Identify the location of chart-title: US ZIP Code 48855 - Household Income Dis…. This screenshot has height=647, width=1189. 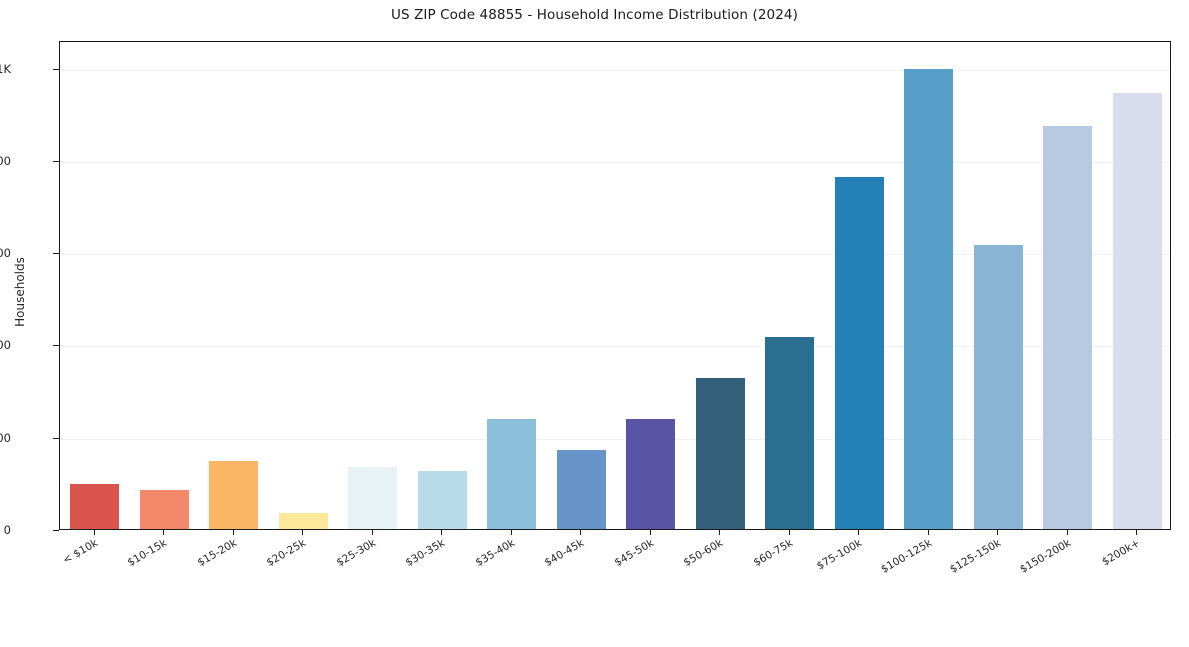
(594, 15).